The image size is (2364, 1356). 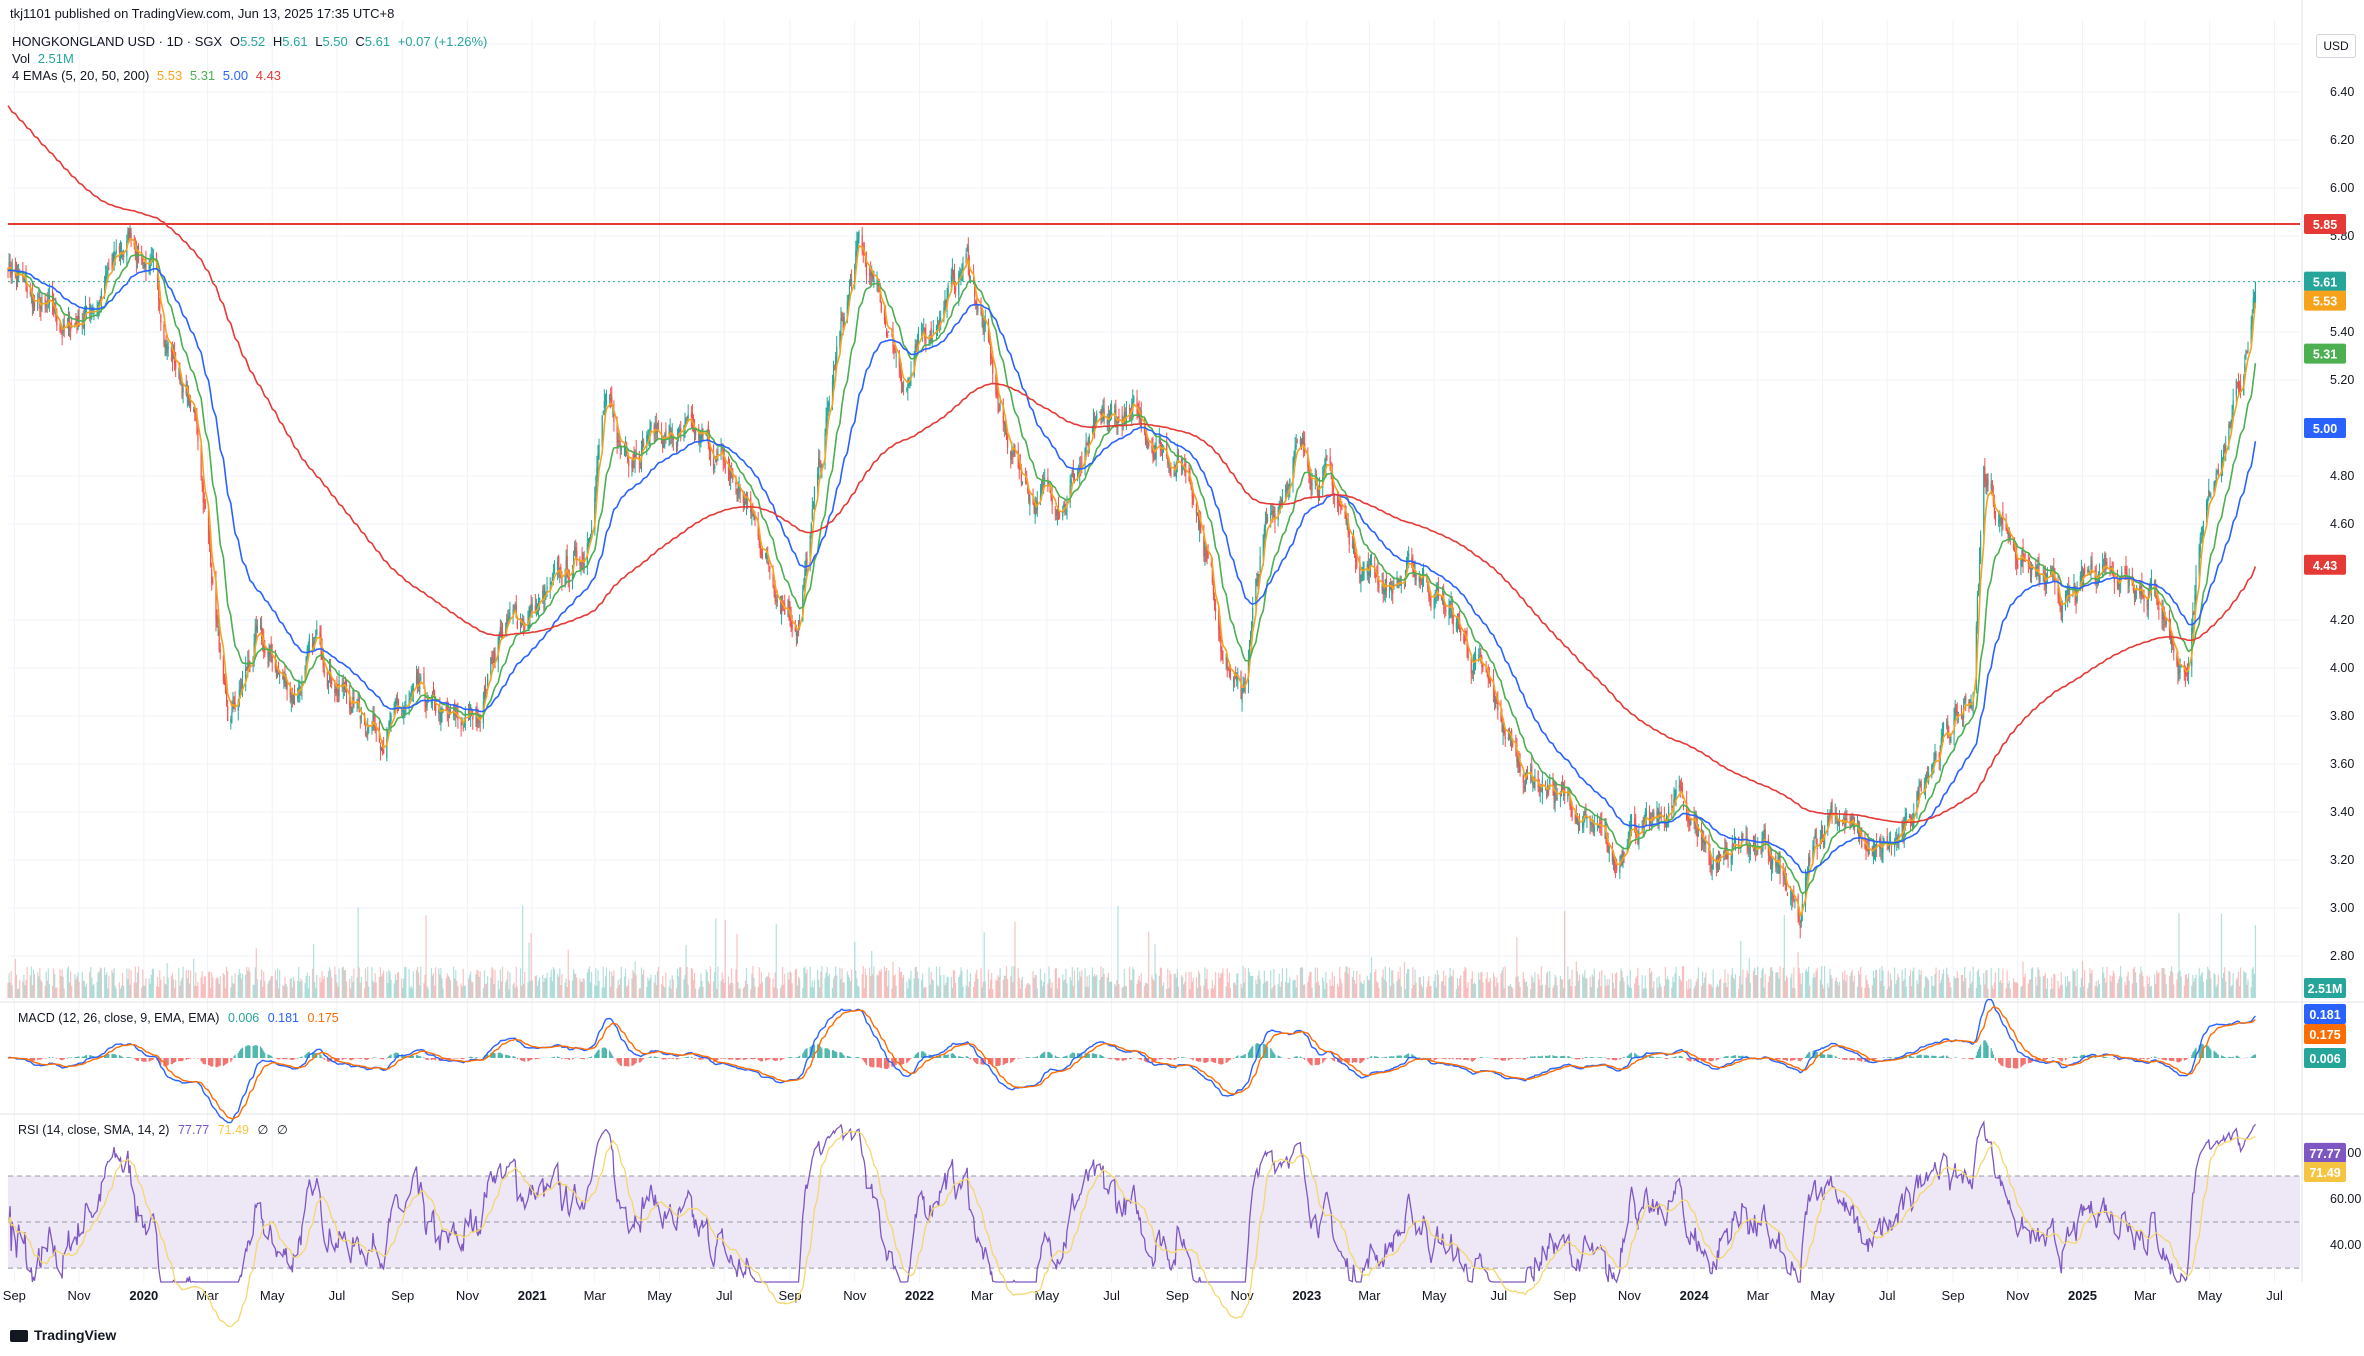 What do you see at coordinates (1630, 1295) in the screenshot?
I see `x-tick-label: Nov` at bounding box center [1630, 1295].